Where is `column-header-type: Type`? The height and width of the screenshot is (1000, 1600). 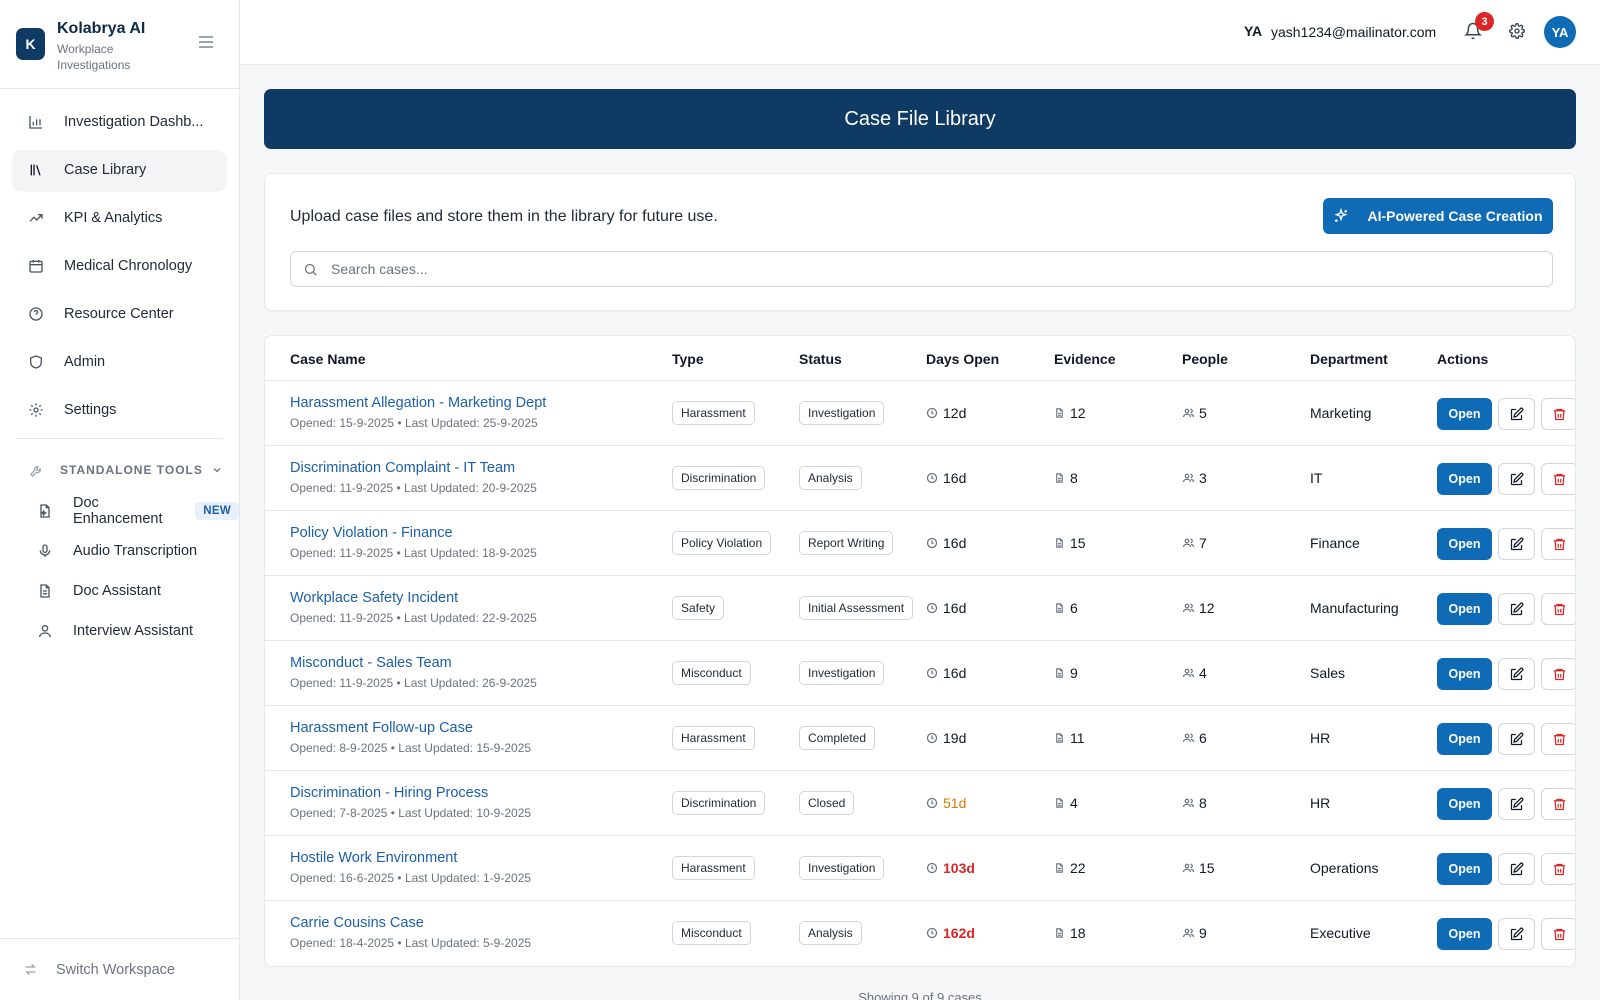 column-header-type: Type is located at coordinates (688, 359).